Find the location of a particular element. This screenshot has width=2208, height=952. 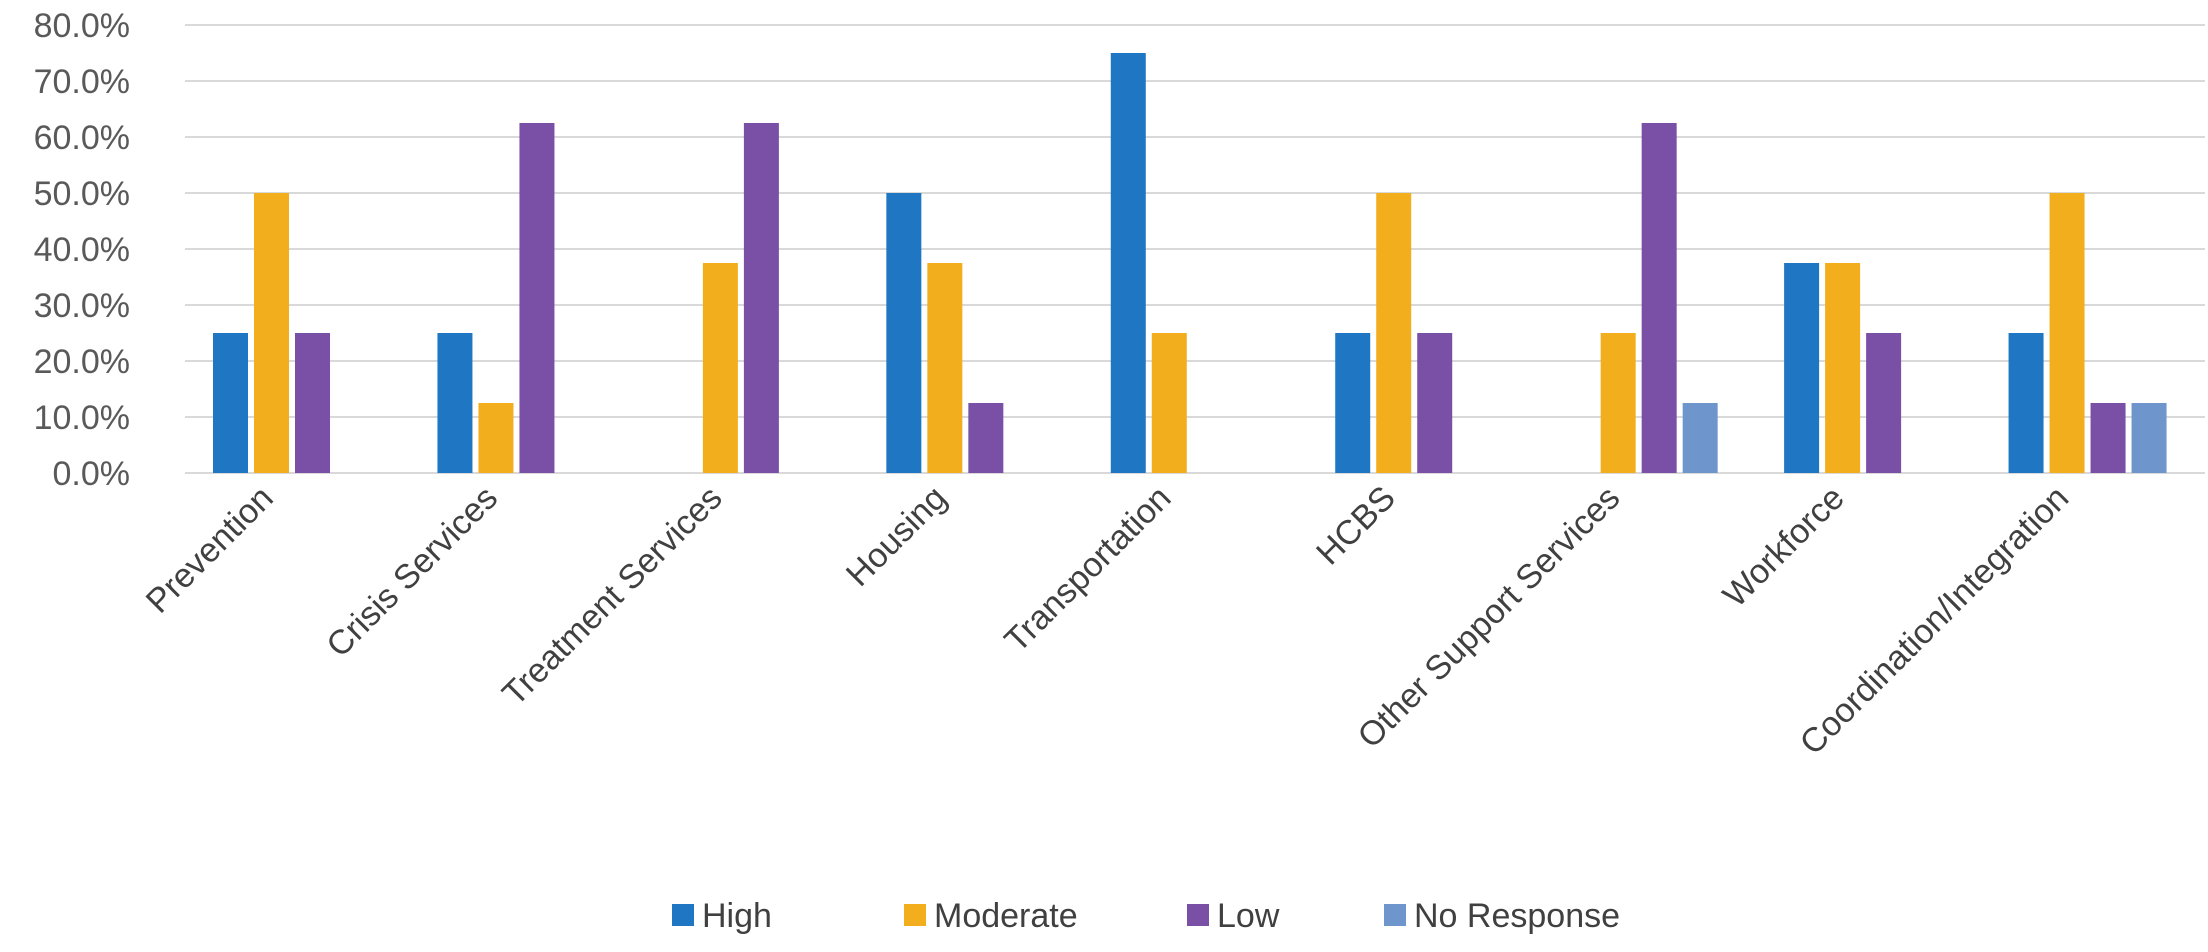

x-category-label: Other Support Services is located at coordinates (1489, 617).